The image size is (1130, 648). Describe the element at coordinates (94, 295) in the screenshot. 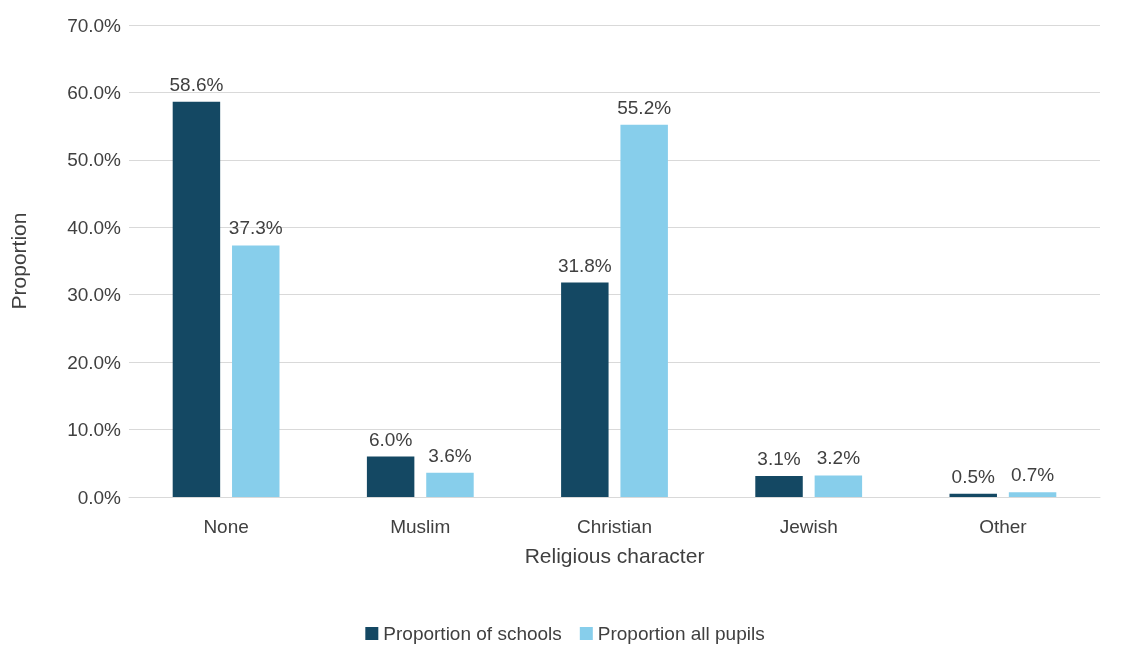

I see `y-tick-label: 30.0%` at that location.